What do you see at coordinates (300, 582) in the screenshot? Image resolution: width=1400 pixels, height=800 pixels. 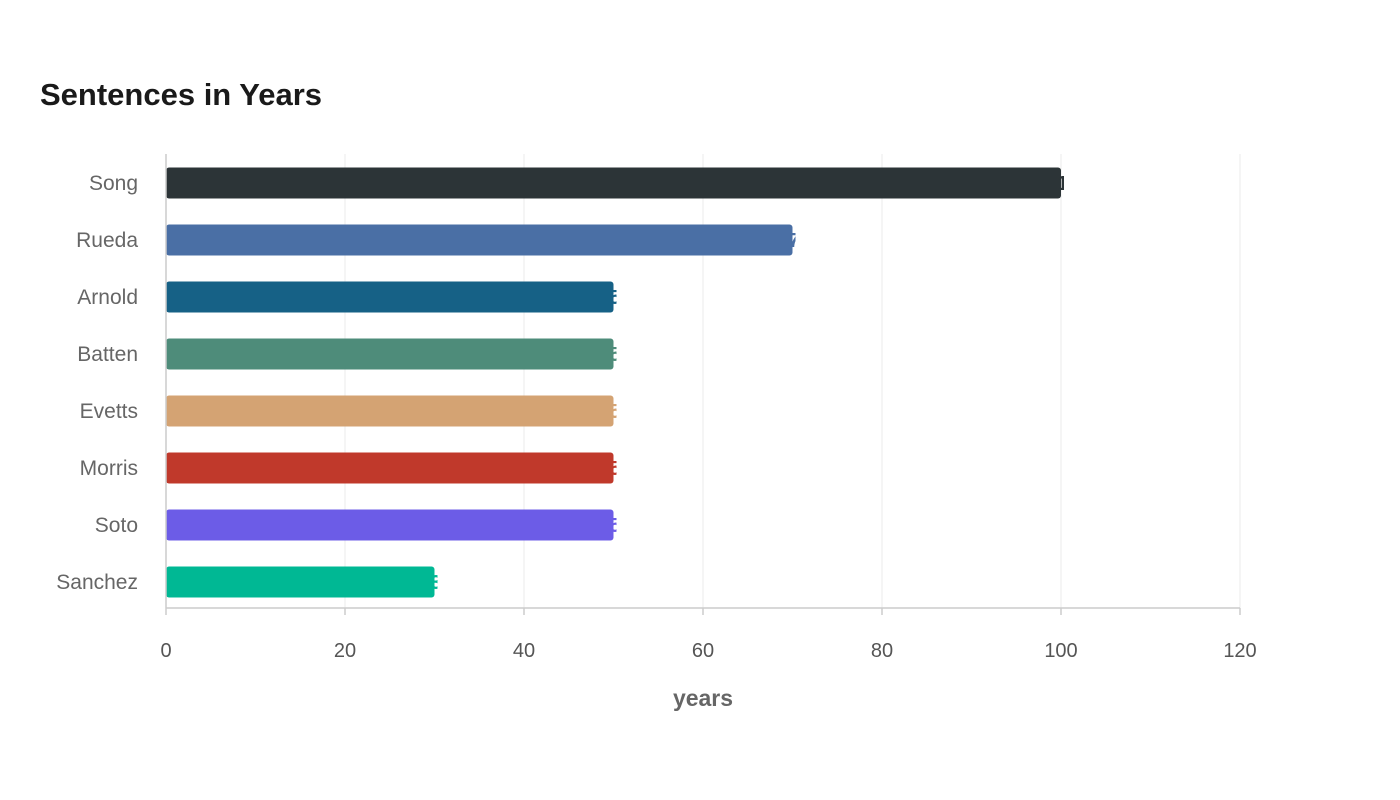 I see `bar-sanchez` at bounding box center [300, 582].